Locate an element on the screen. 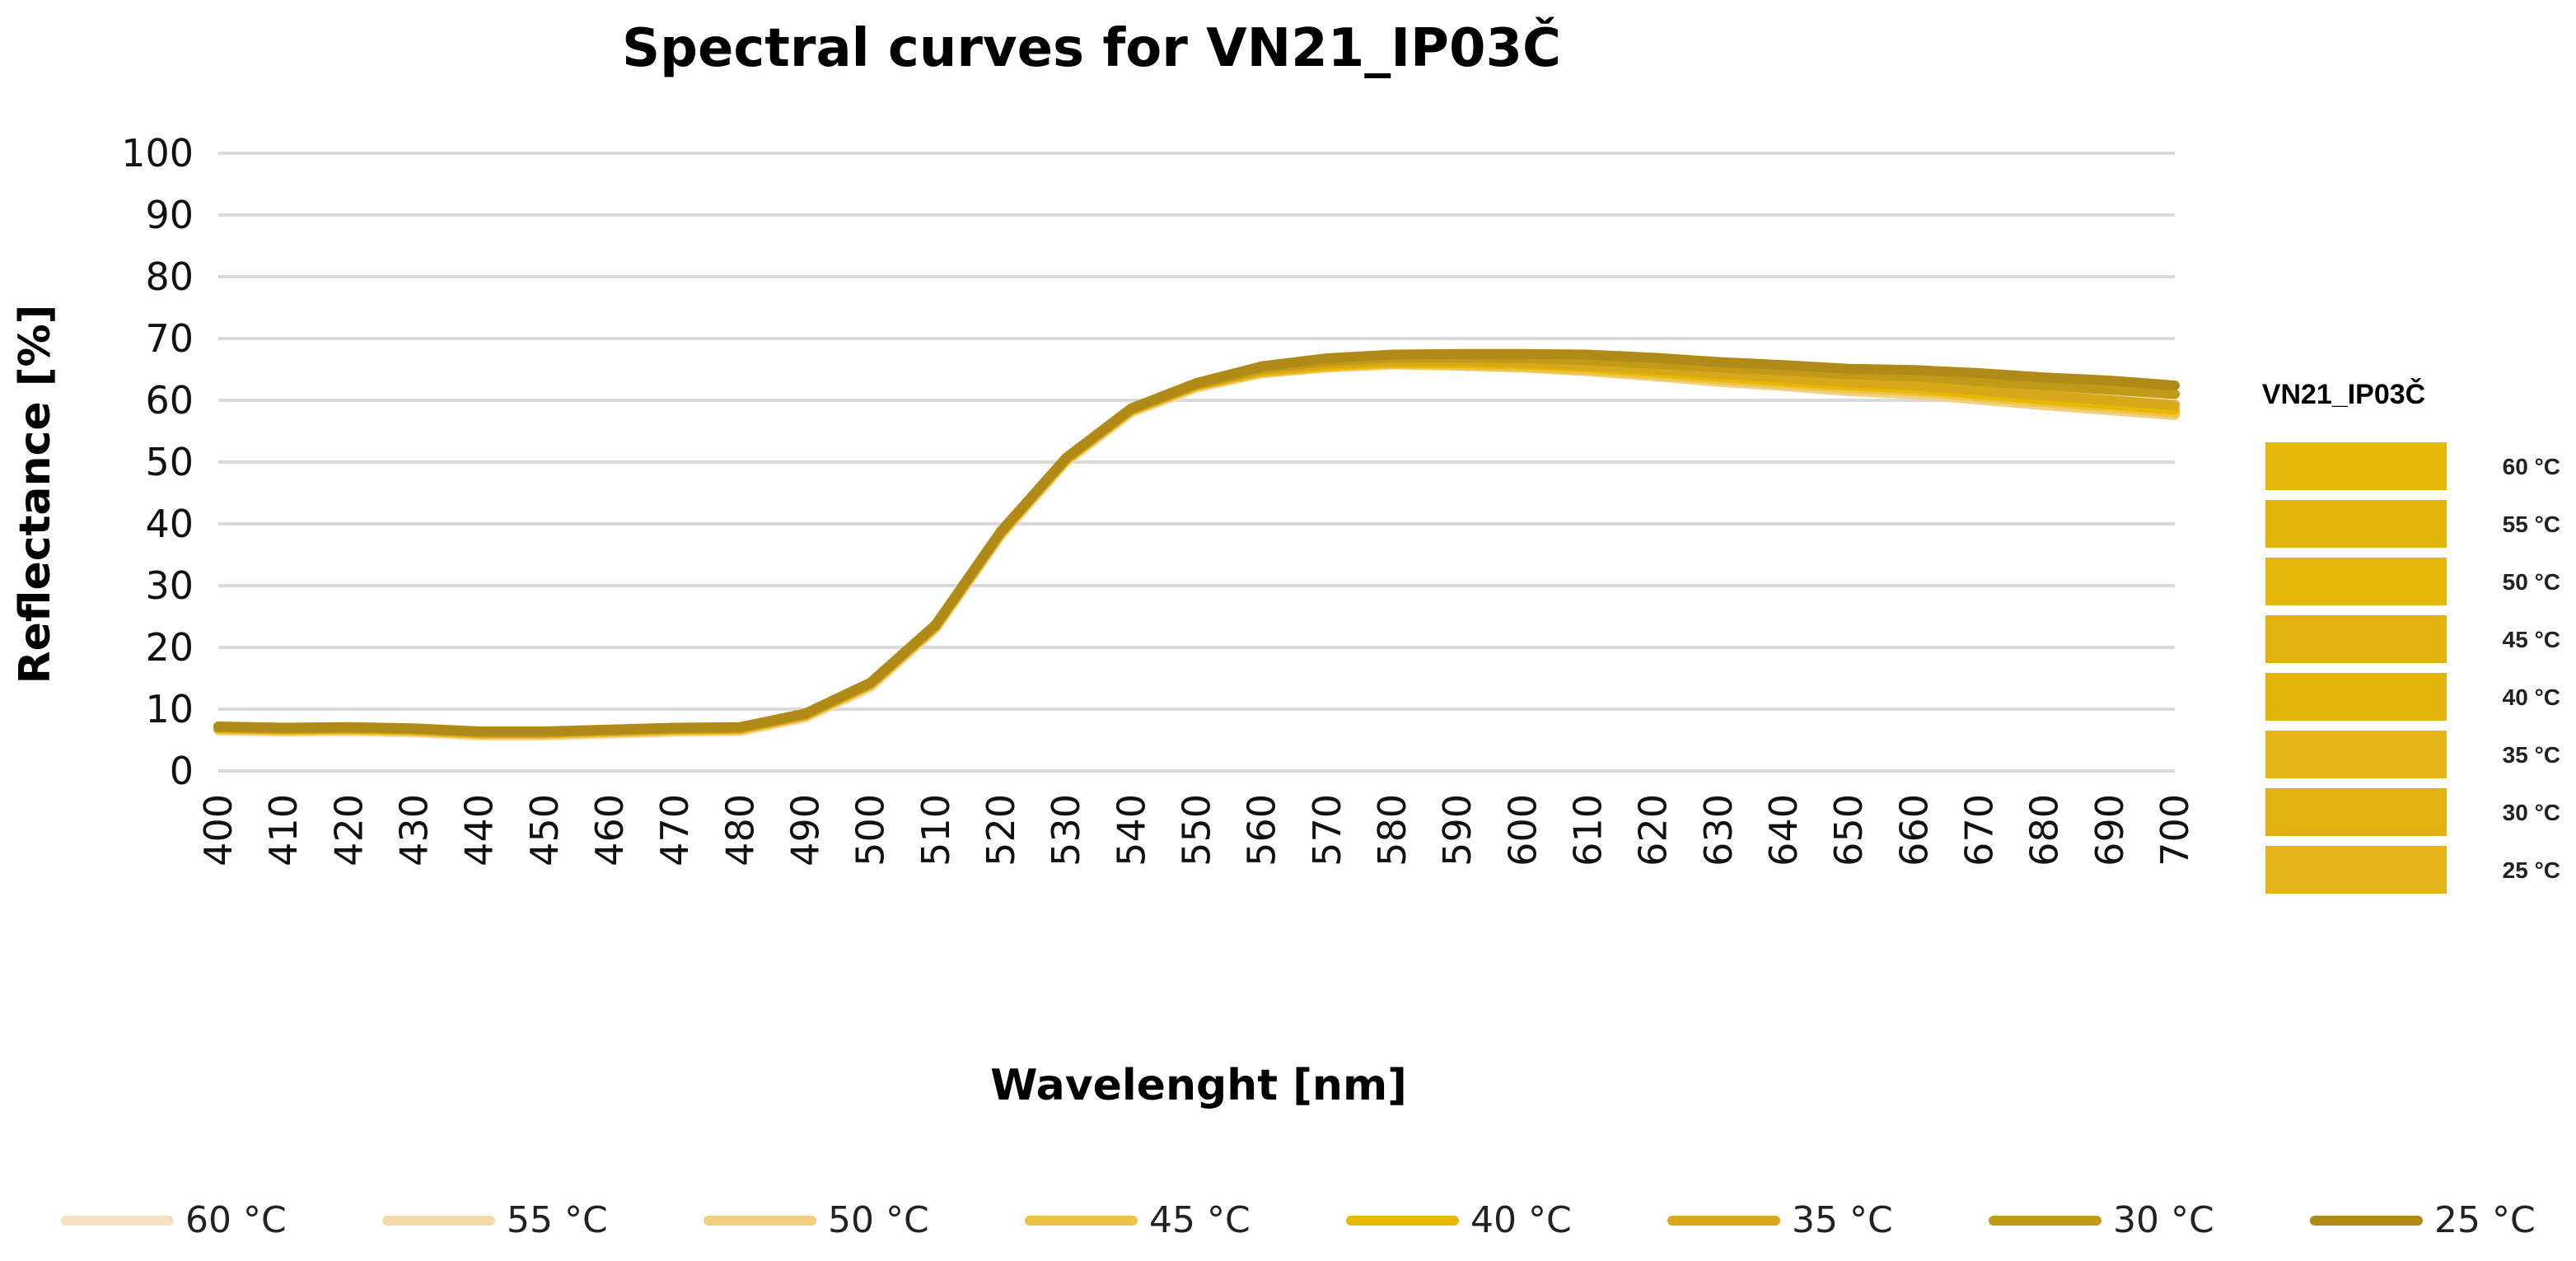 This screenshot has height=1261, width=2576. legend-label: 55 °C is located at coordinates (557, 1220).